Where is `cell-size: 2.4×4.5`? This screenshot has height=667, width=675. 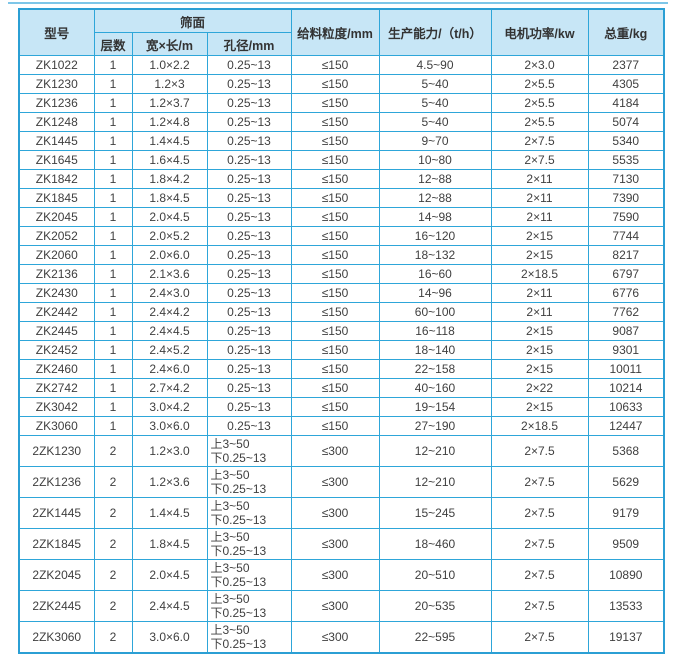
cell-size: 2.4×4.5 is located at coordinates (169, 331).